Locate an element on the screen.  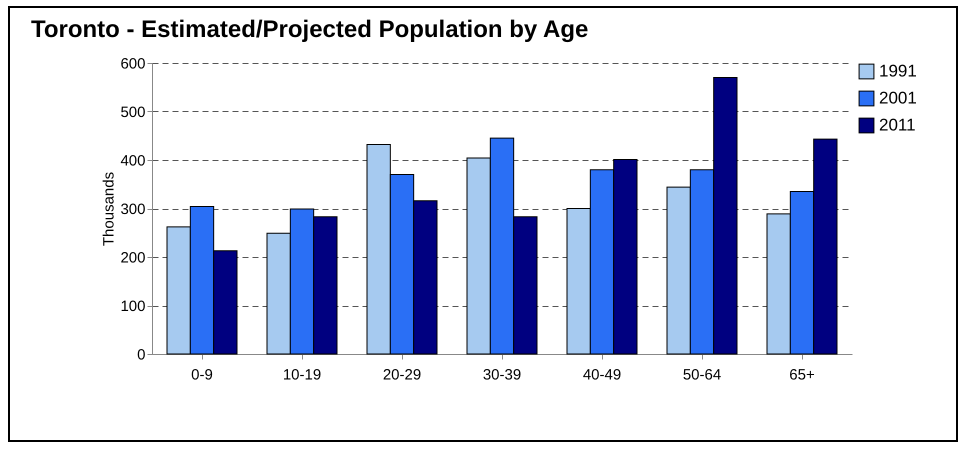
y-tick-label: 400 is located at coordinates (133, 161).